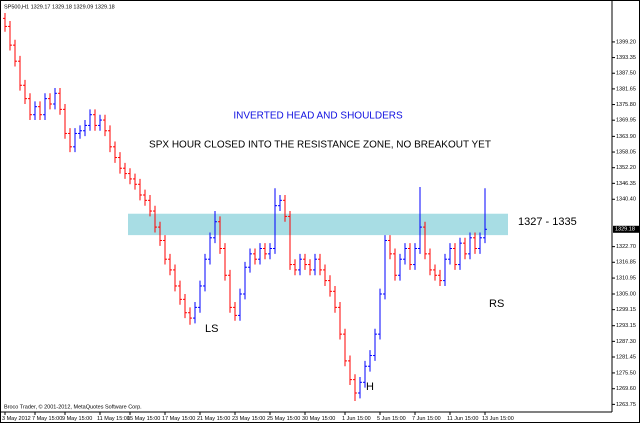 The image size is (640, 423). What do you see at coordinates (16, 419) in the screenshot?
I see `x-tick-label: 3 May 2012` at bounding box center [16, 419].